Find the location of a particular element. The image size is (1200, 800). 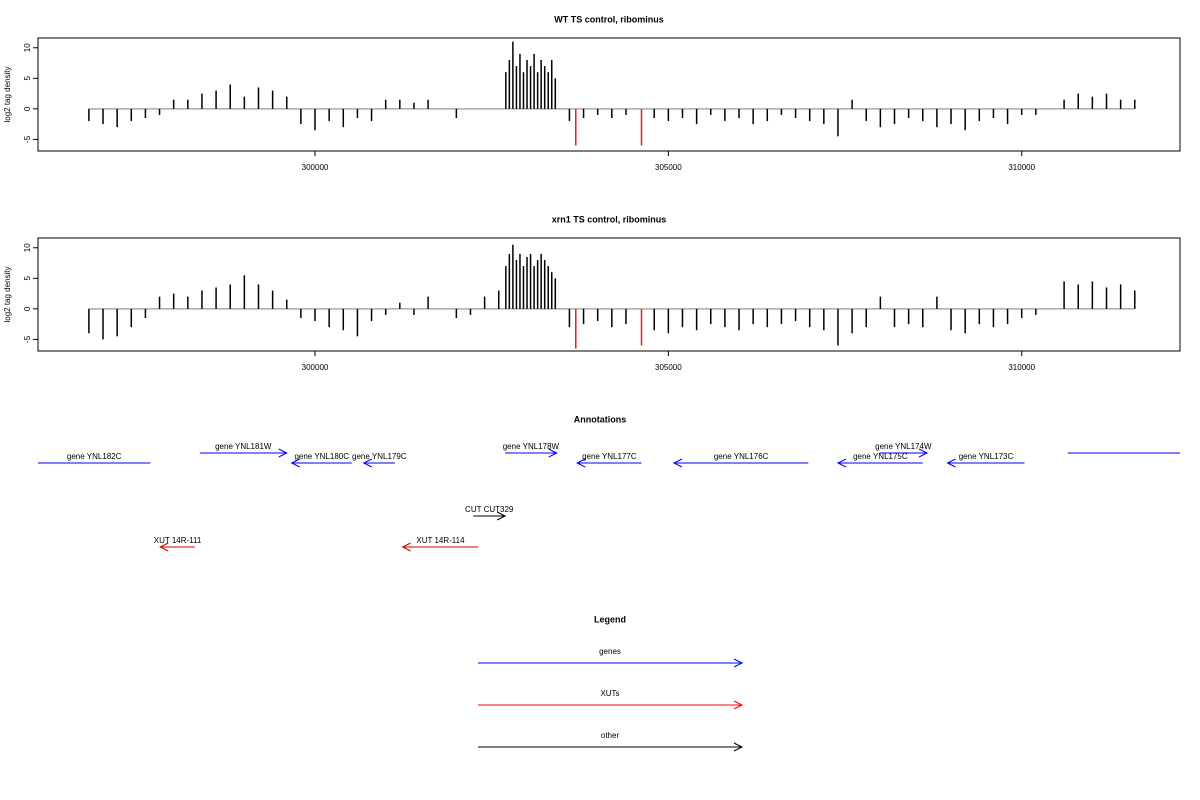

feature-label: gene YNL178W is located at coordinates (531, 446).